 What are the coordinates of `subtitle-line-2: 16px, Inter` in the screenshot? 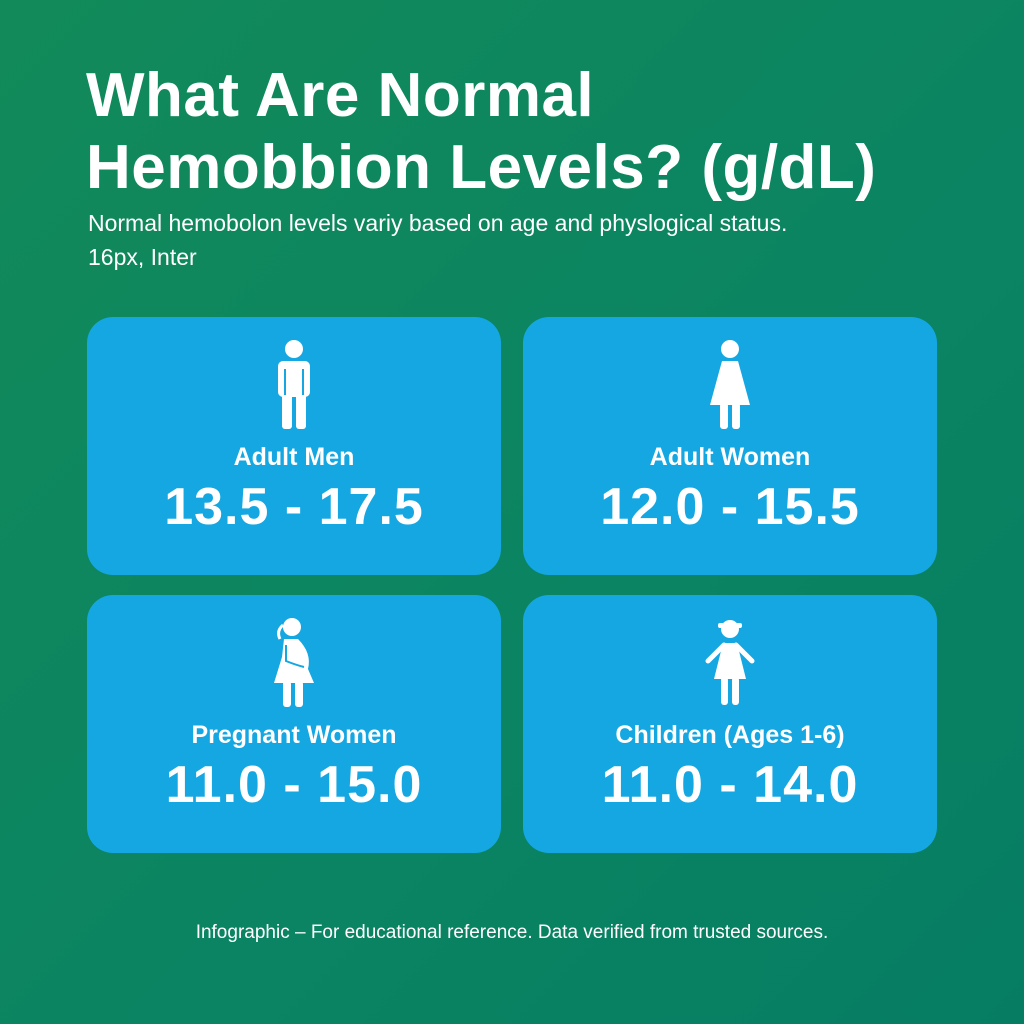 It's located at (142, 257).